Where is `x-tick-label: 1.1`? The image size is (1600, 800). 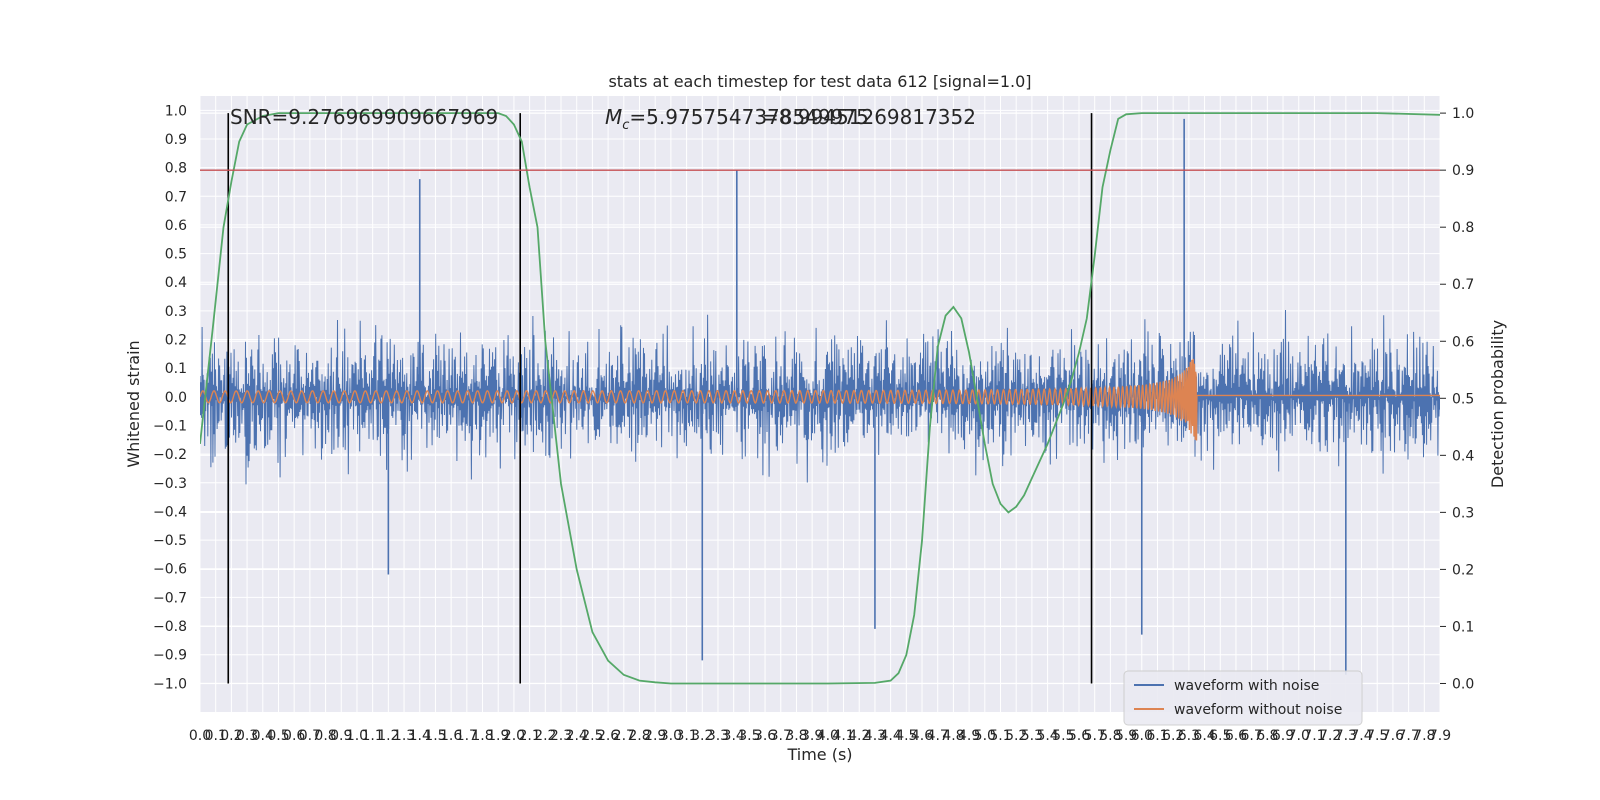
x-tick-label: 1.1 is located at coordinates (373, 736).